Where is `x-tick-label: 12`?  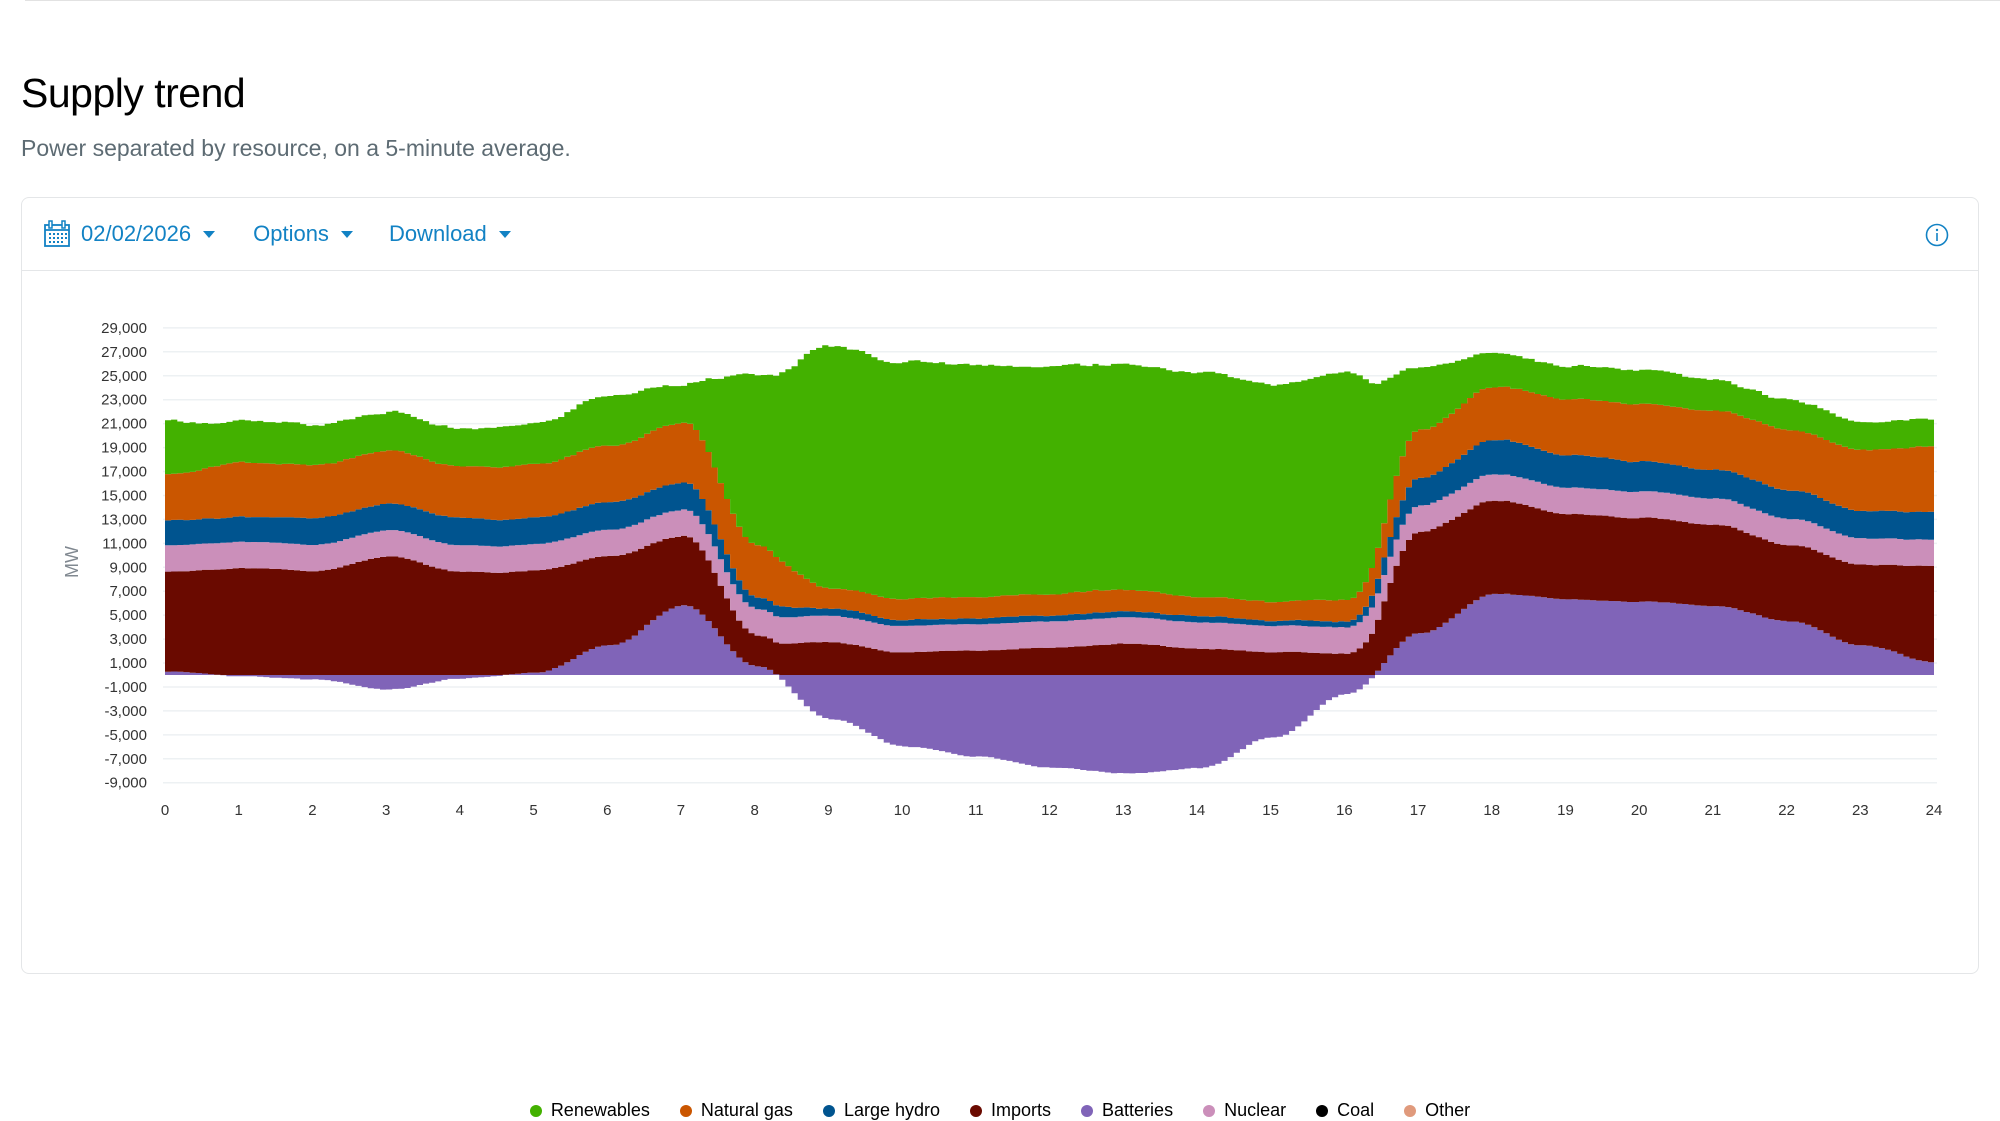 x-tick-label: 12 is located at coordinates (1049, 810).